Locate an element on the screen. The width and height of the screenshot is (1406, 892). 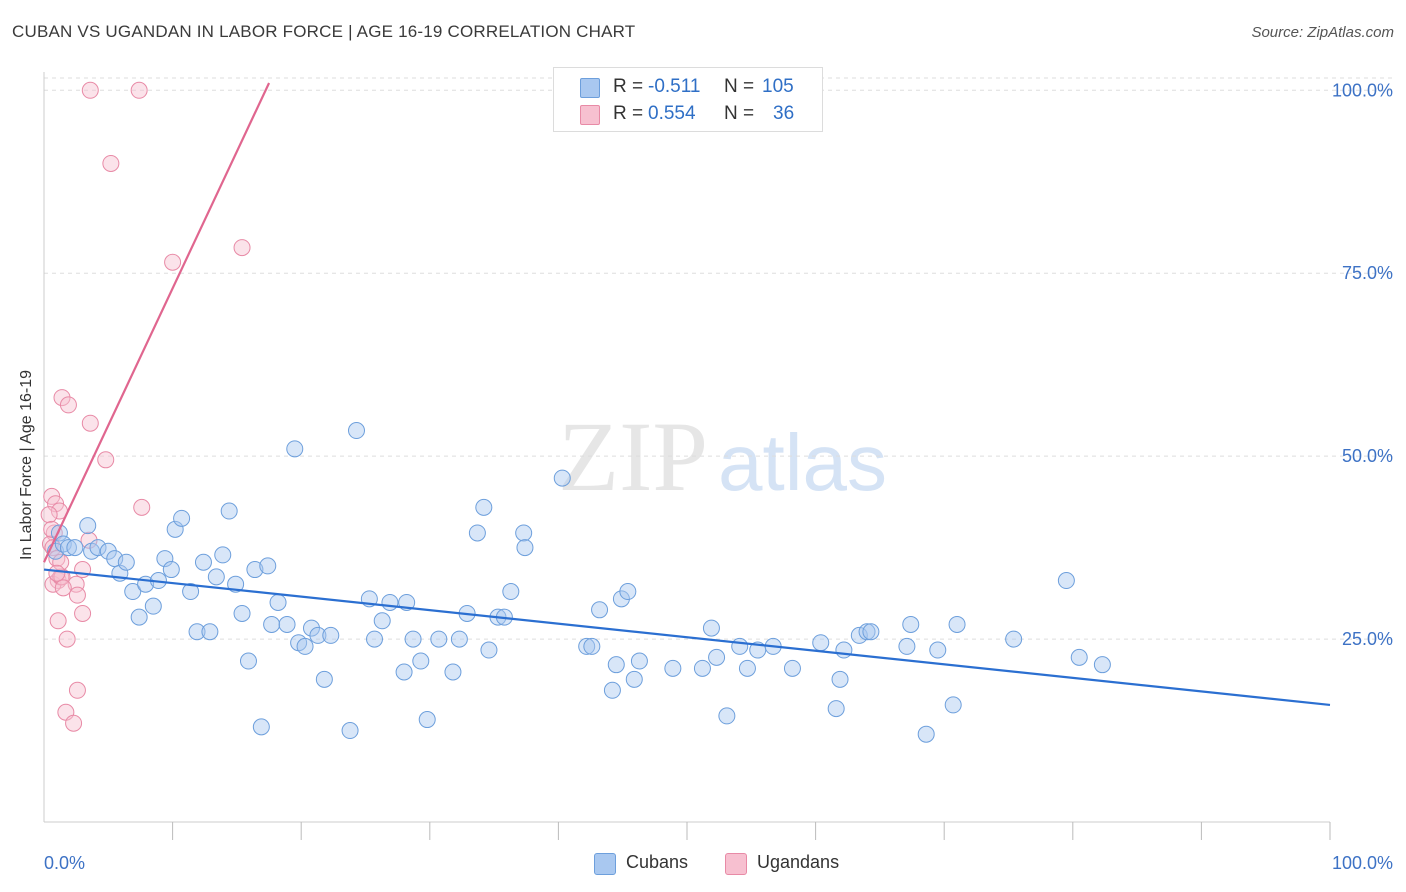
ugandans-legend-swatch is located at coordinates (736, 864).